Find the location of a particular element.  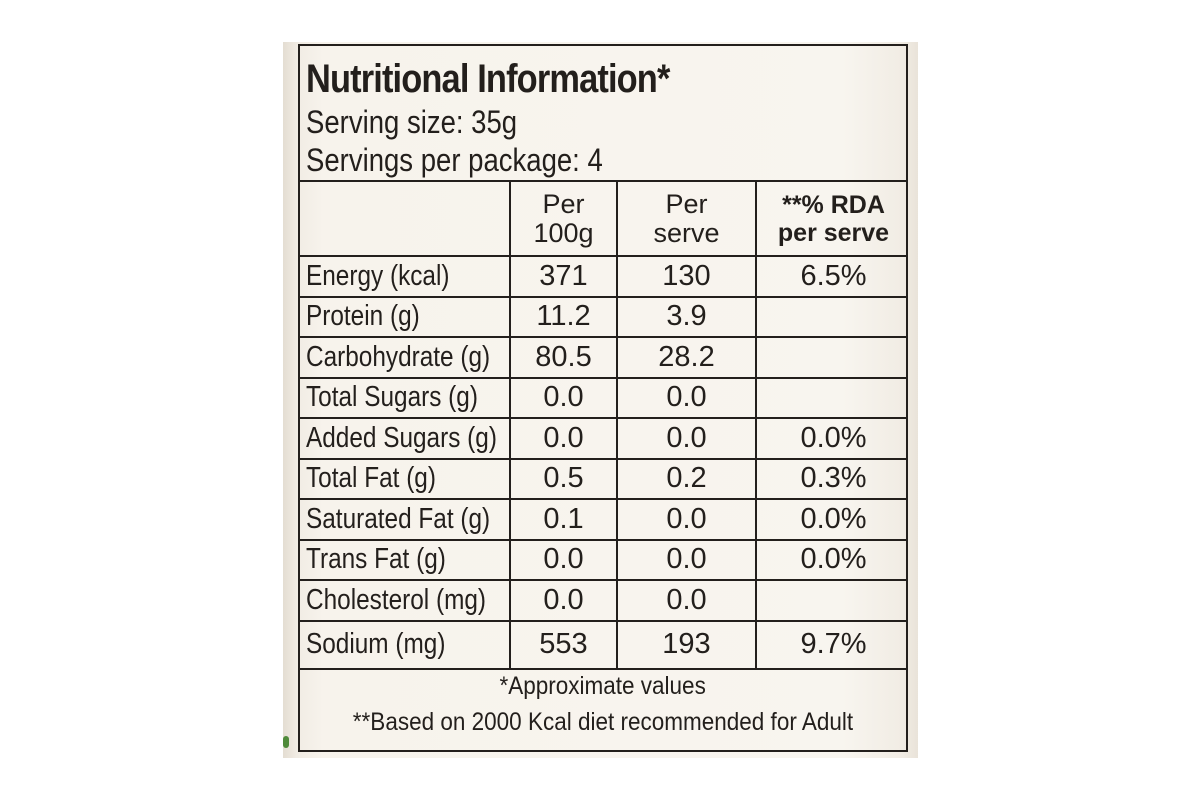

table-row: Added Sugars (g) 0.0 0.0 0.0% is located at coordinates (603, 439).